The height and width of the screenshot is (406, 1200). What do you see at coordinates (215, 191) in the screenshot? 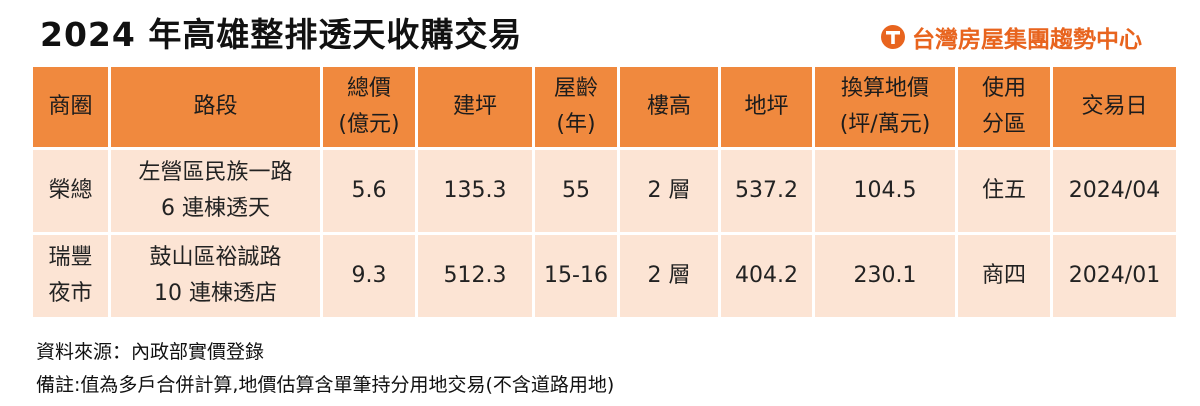
I see `table-cell: 左營區民族一路 6 連棟透天` at bounding box center [215, 191].